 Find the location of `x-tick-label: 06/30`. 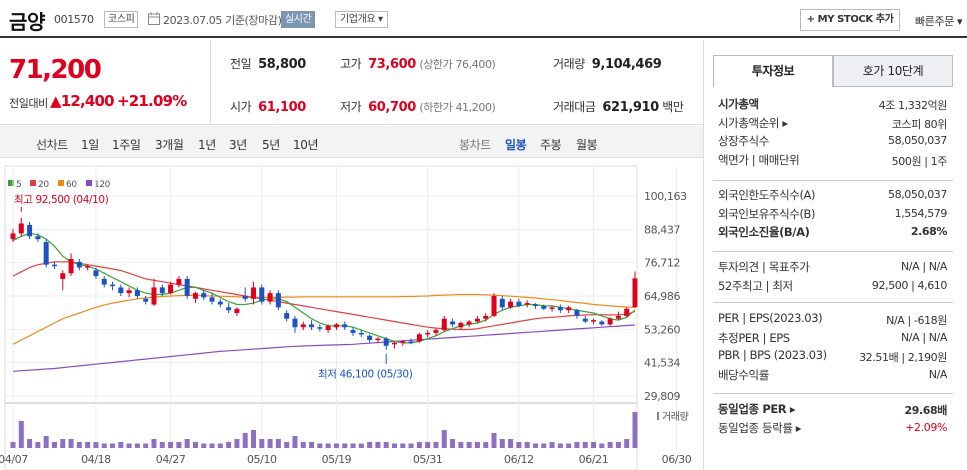

x-tick-label: 06/30 is located at coordinates (677, 459).